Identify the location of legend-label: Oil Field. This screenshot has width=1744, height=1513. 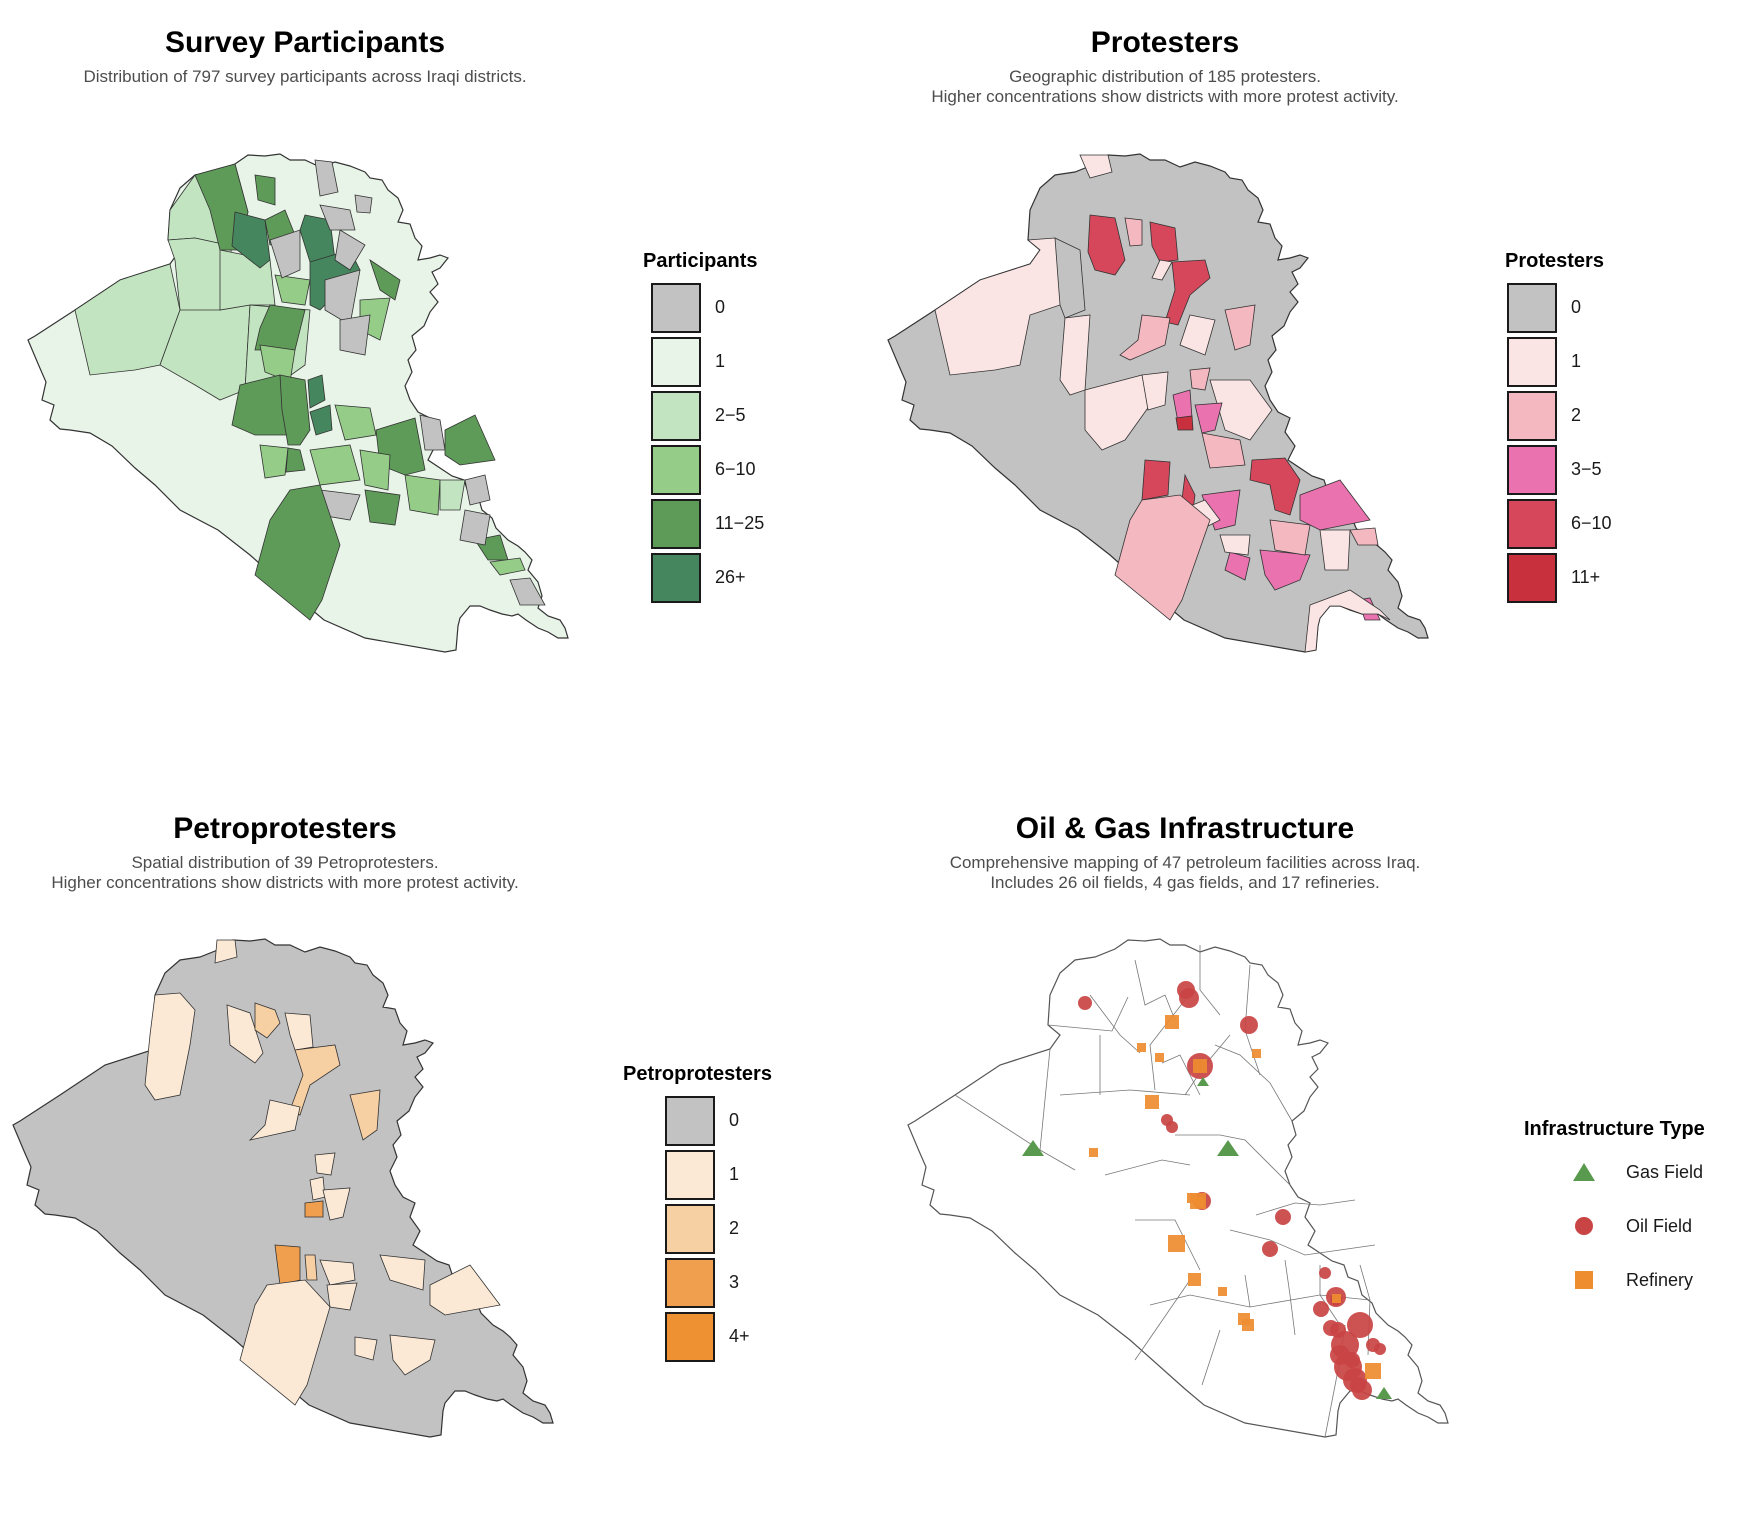
(1659, 1226).